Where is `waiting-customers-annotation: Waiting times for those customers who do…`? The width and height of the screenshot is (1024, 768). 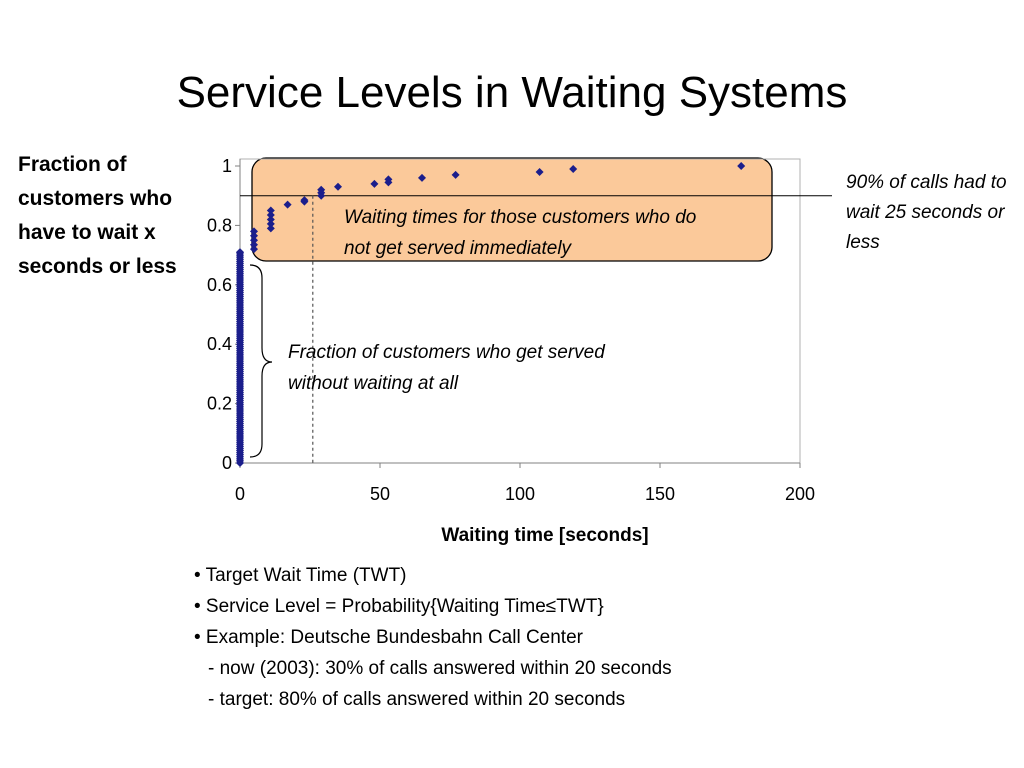 waiting-customers-annotation: Waiting times for those customers who do… is located at coordinates (520, 233).